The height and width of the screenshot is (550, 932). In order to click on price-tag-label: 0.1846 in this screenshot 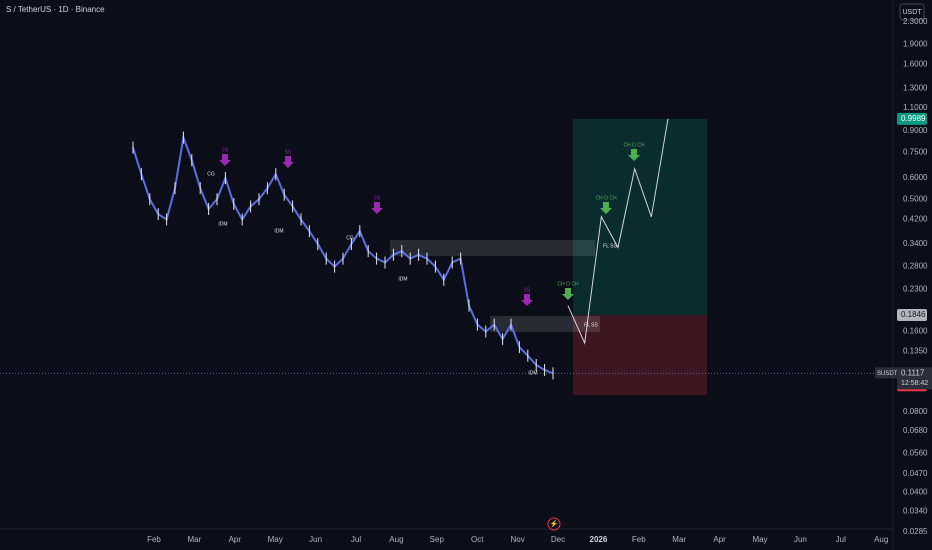, I will do `click(913, 314)`.